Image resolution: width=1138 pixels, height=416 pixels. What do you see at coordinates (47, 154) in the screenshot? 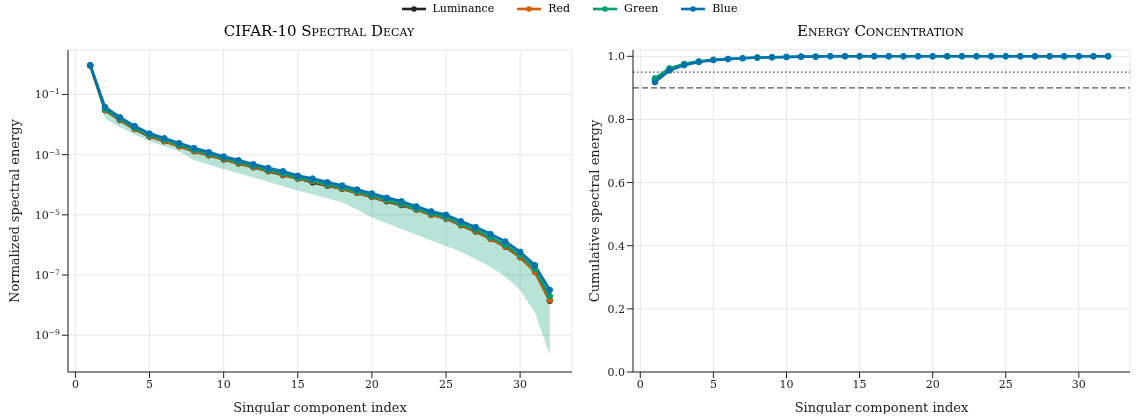
I see `y-tick-label: 10$^{−3}$` at bounding box center [47, 154].